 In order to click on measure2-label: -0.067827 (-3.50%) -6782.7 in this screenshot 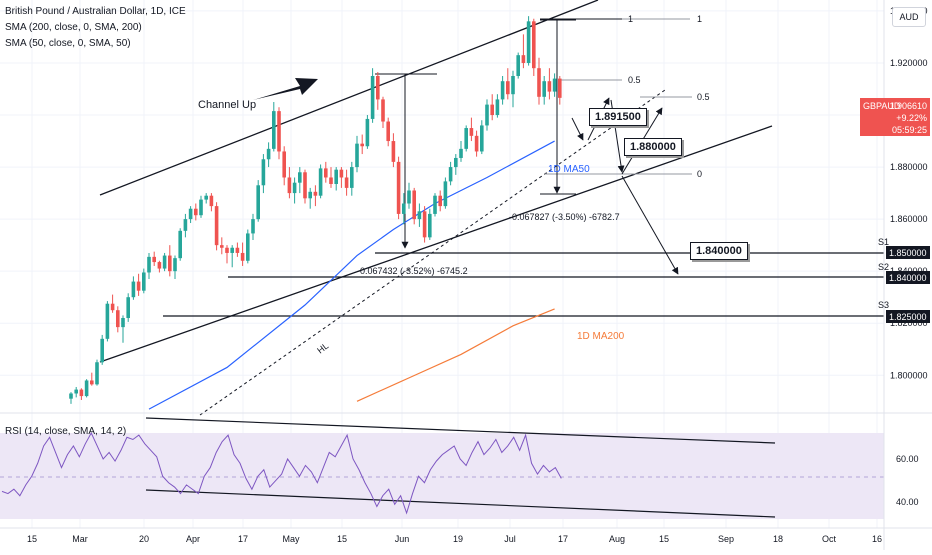, I will do `click(564, 217)`.